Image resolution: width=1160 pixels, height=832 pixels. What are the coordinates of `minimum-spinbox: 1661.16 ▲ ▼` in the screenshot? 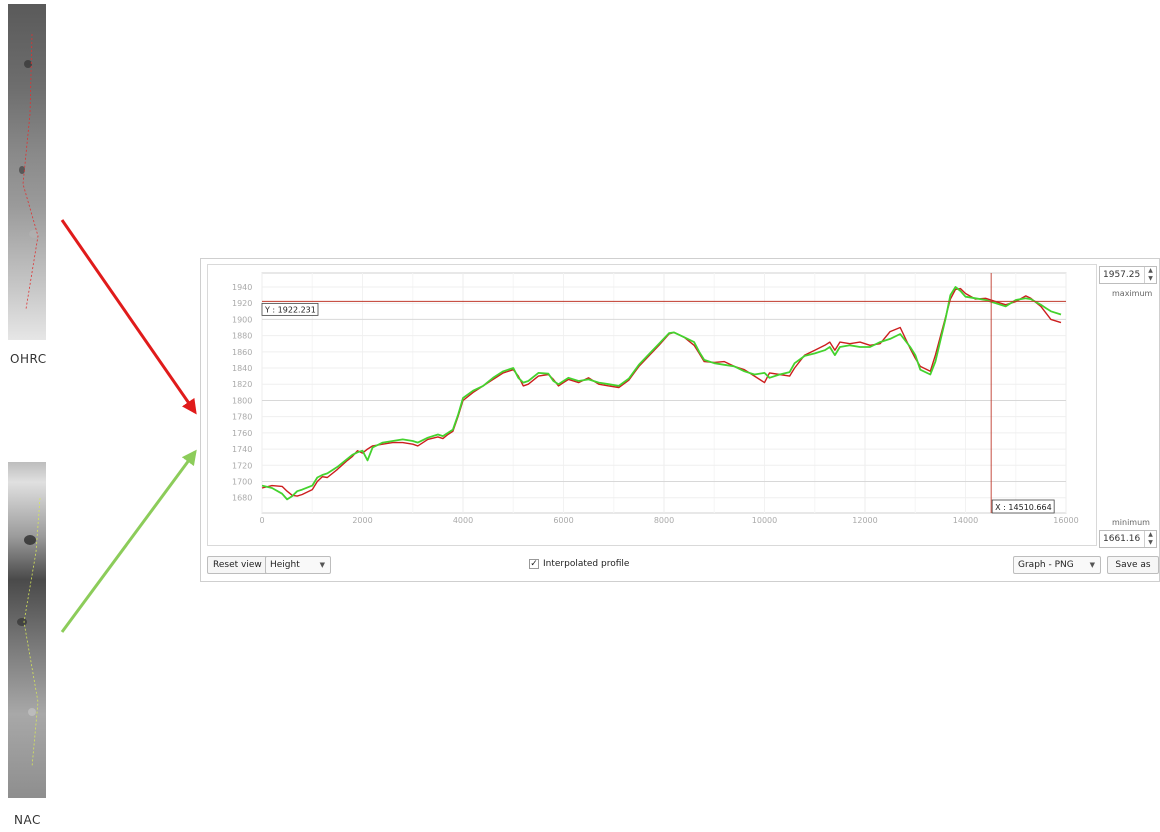 It's located at (1128, 539).